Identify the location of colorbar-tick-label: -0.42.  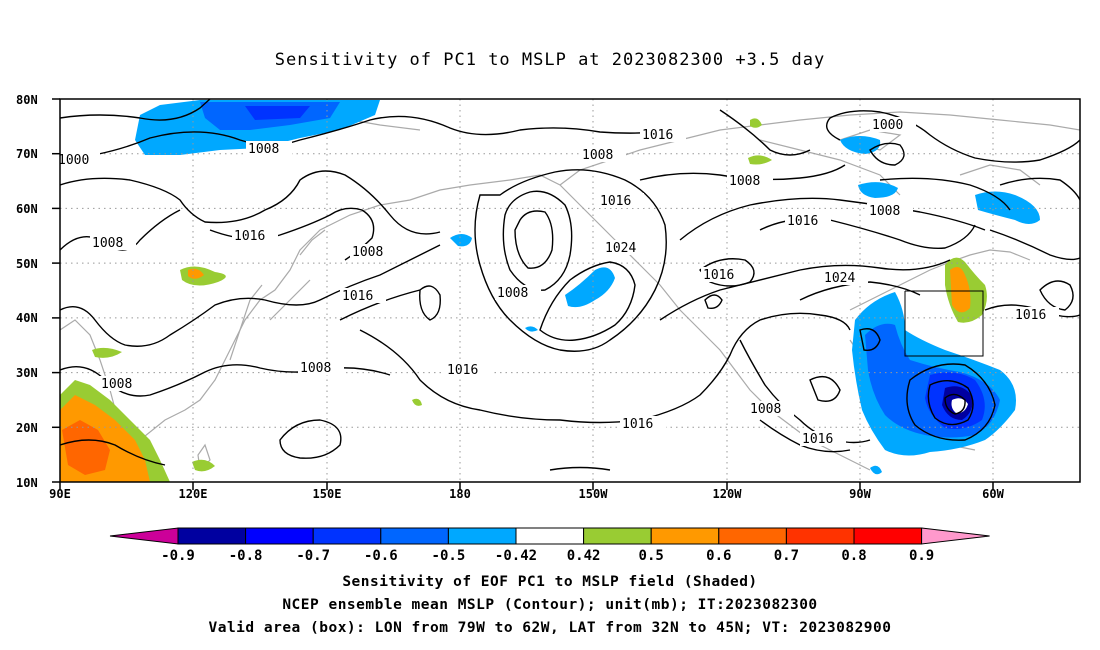
(516, 556).